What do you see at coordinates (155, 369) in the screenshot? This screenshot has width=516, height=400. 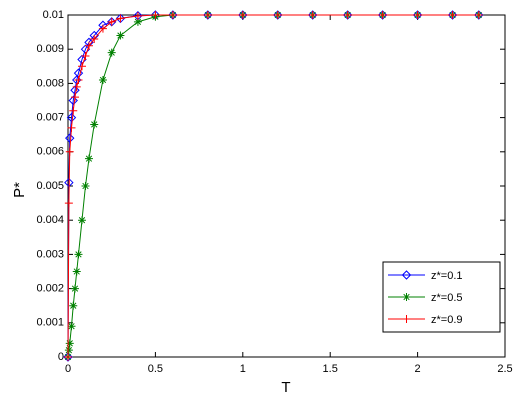 I see `x-tick-label: 0.5` at bounding box center [155, 369].